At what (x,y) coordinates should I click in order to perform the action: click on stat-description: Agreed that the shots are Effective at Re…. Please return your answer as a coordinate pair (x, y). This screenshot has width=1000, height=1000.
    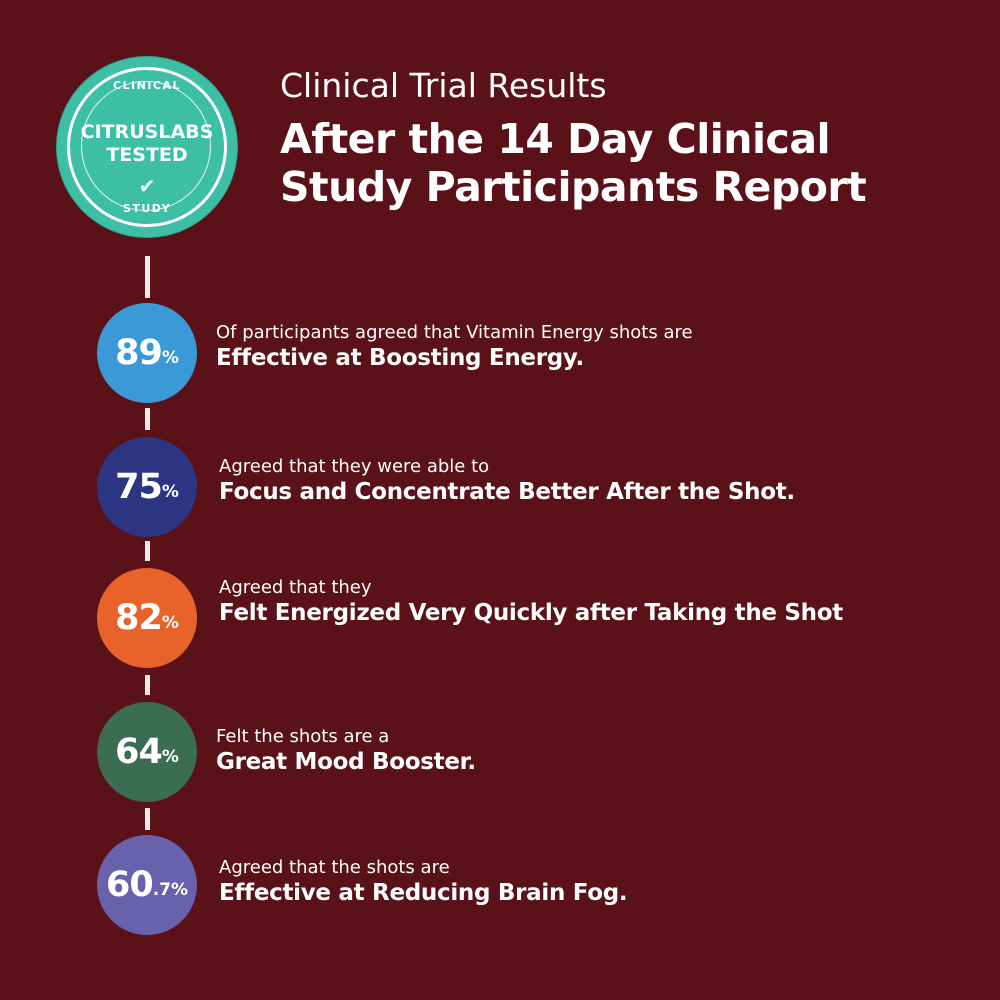
    Looking at the image, I should click on (423, 881).